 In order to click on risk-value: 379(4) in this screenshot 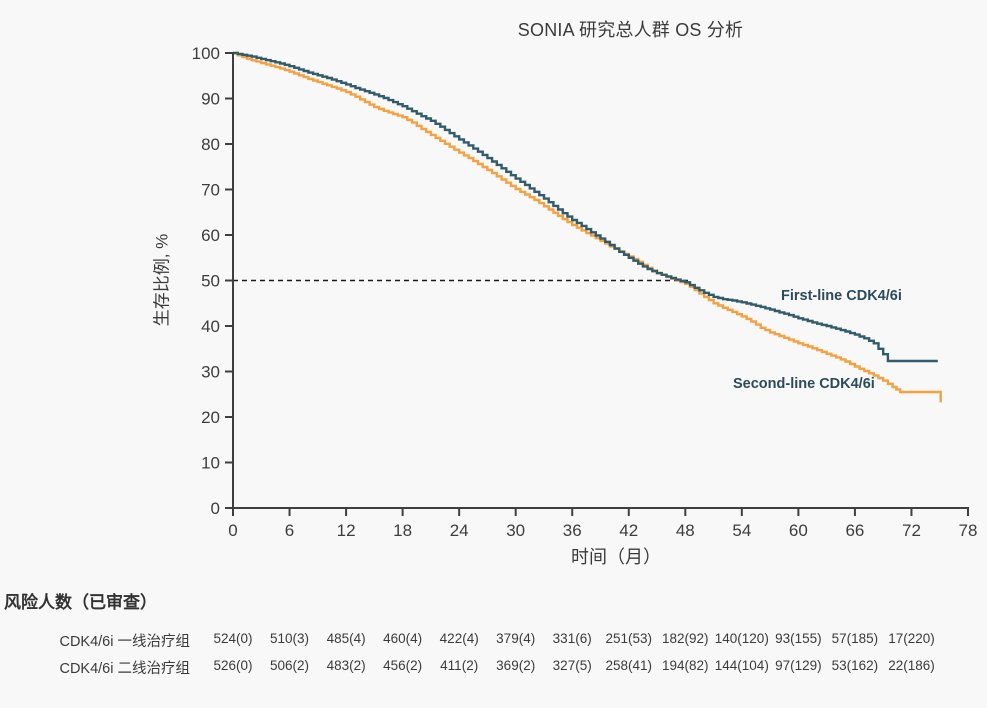, I will do `click(516, 638)`.